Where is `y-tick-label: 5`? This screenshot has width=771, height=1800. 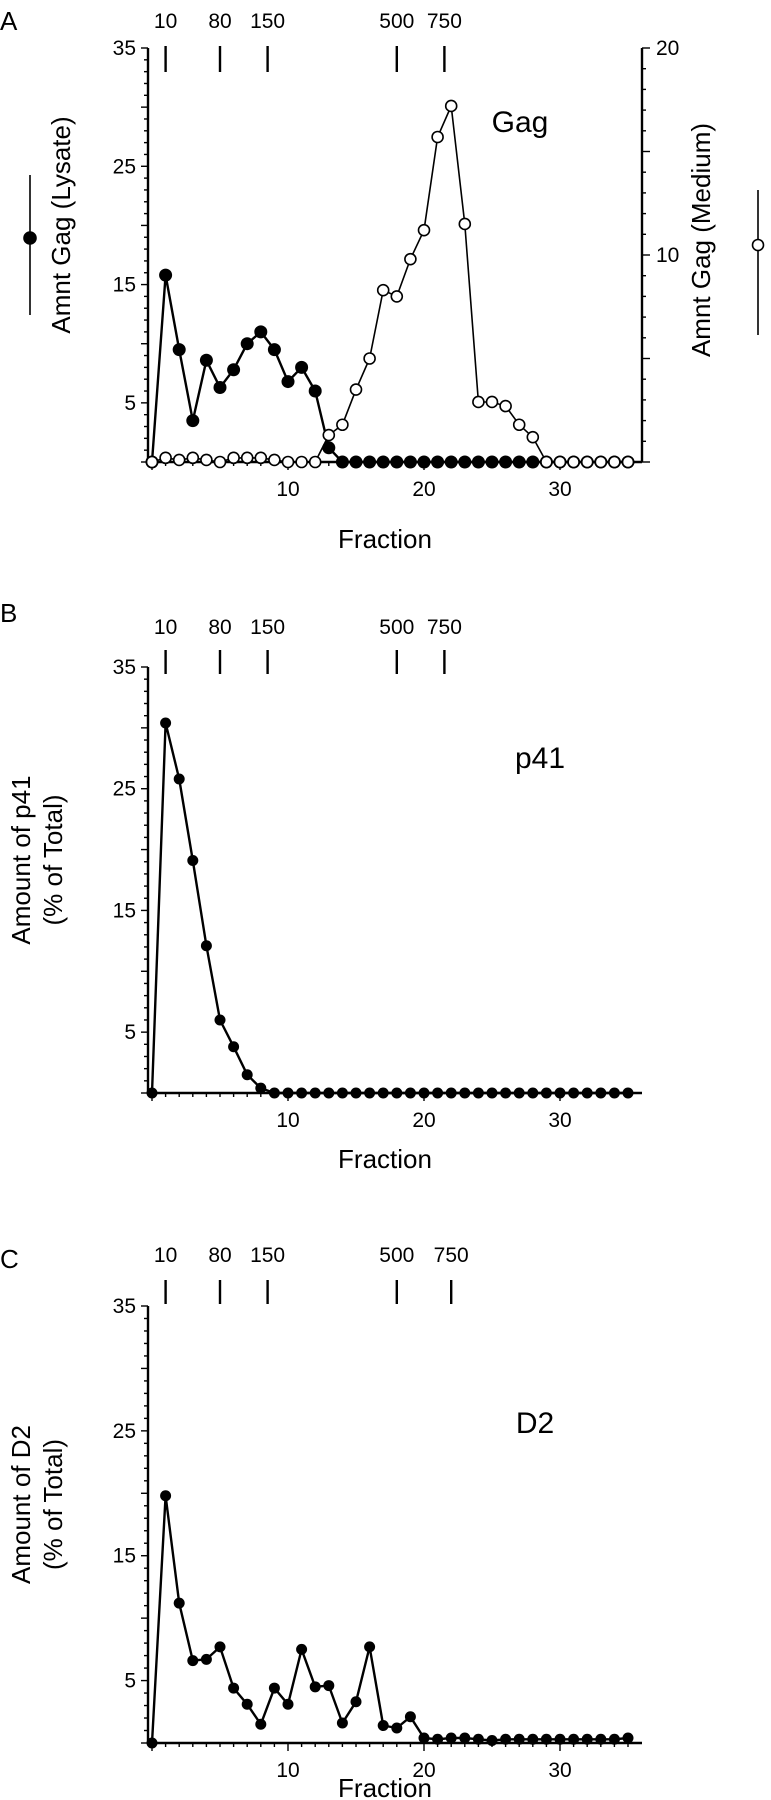 y-tick-label: 5 is located at coordinates (130, 1032).